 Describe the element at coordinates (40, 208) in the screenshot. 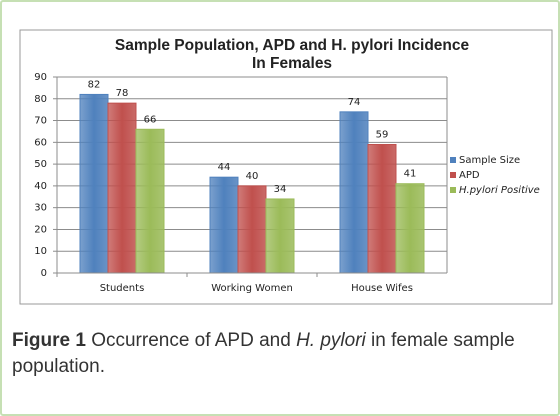

I see `y-tick-label: 30` at that location.